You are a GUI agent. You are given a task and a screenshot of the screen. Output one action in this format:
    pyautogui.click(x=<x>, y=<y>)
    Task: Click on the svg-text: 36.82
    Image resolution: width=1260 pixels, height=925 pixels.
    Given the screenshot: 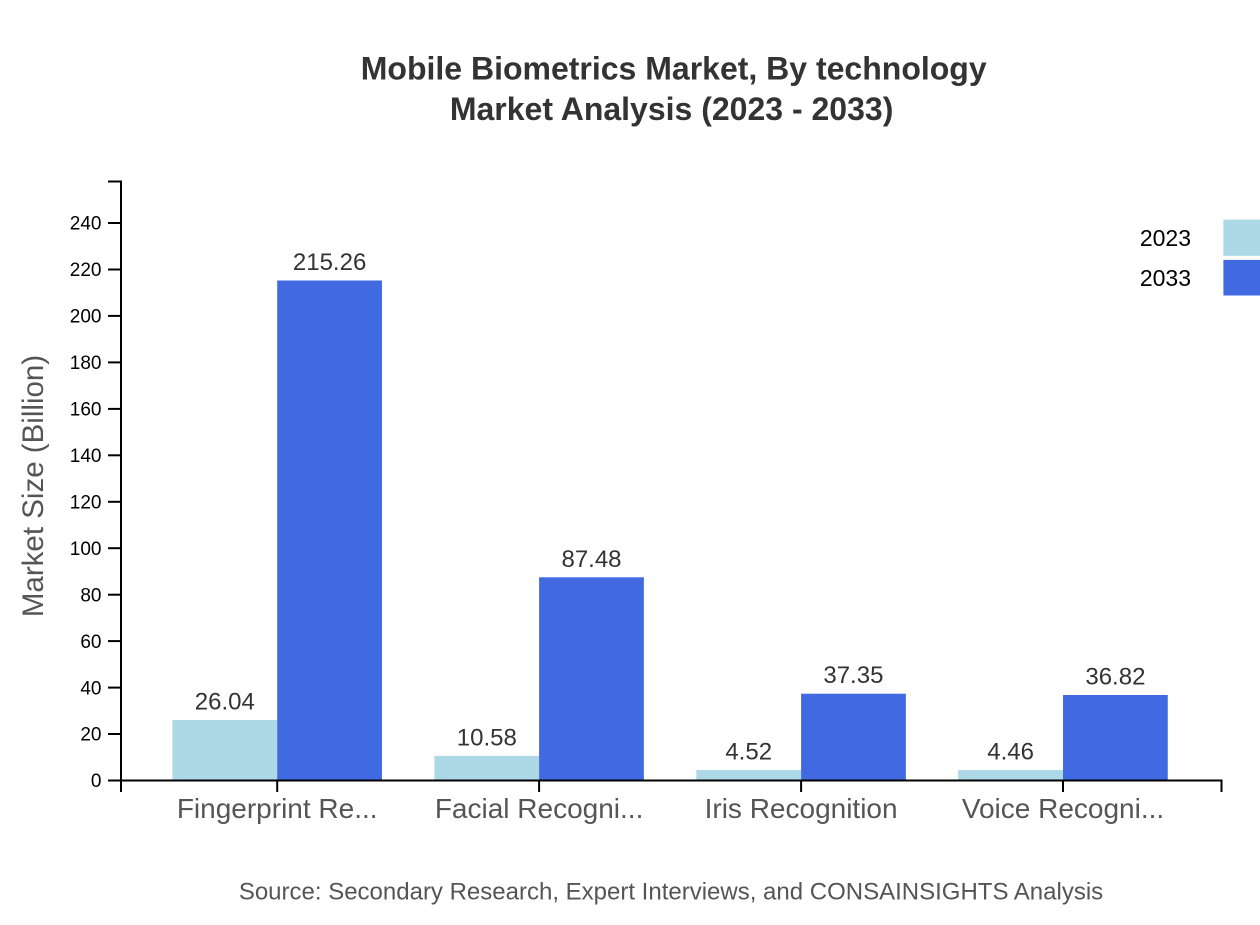 What is the action you would take?
    pyautogui.click(x=1115, y=677)
    